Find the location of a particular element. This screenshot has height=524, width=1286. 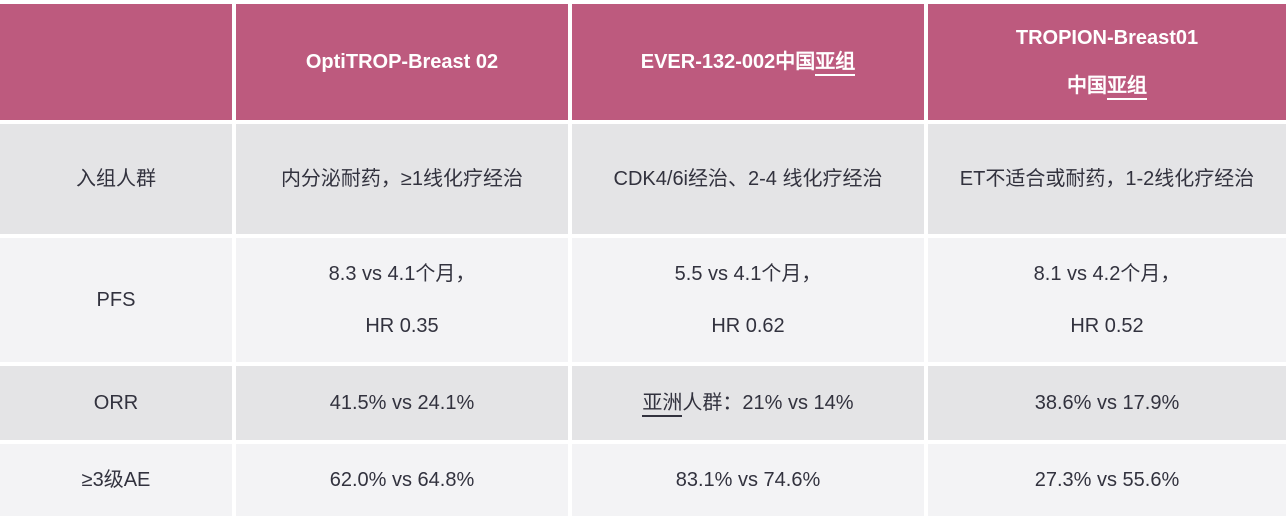

header-optitrop-label: OptiTROP-Breast 02 is located at coordinates (402, 62).